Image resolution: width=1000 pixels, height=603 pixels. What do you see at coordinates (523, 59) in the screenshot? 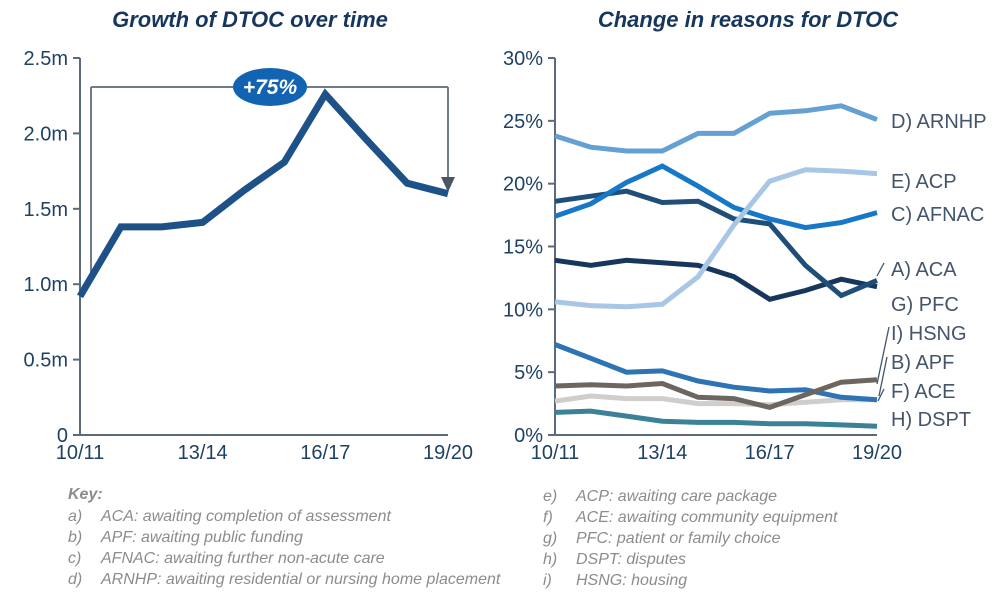
I see `y-tick-label: 30%` at bounding box center [523, 59].